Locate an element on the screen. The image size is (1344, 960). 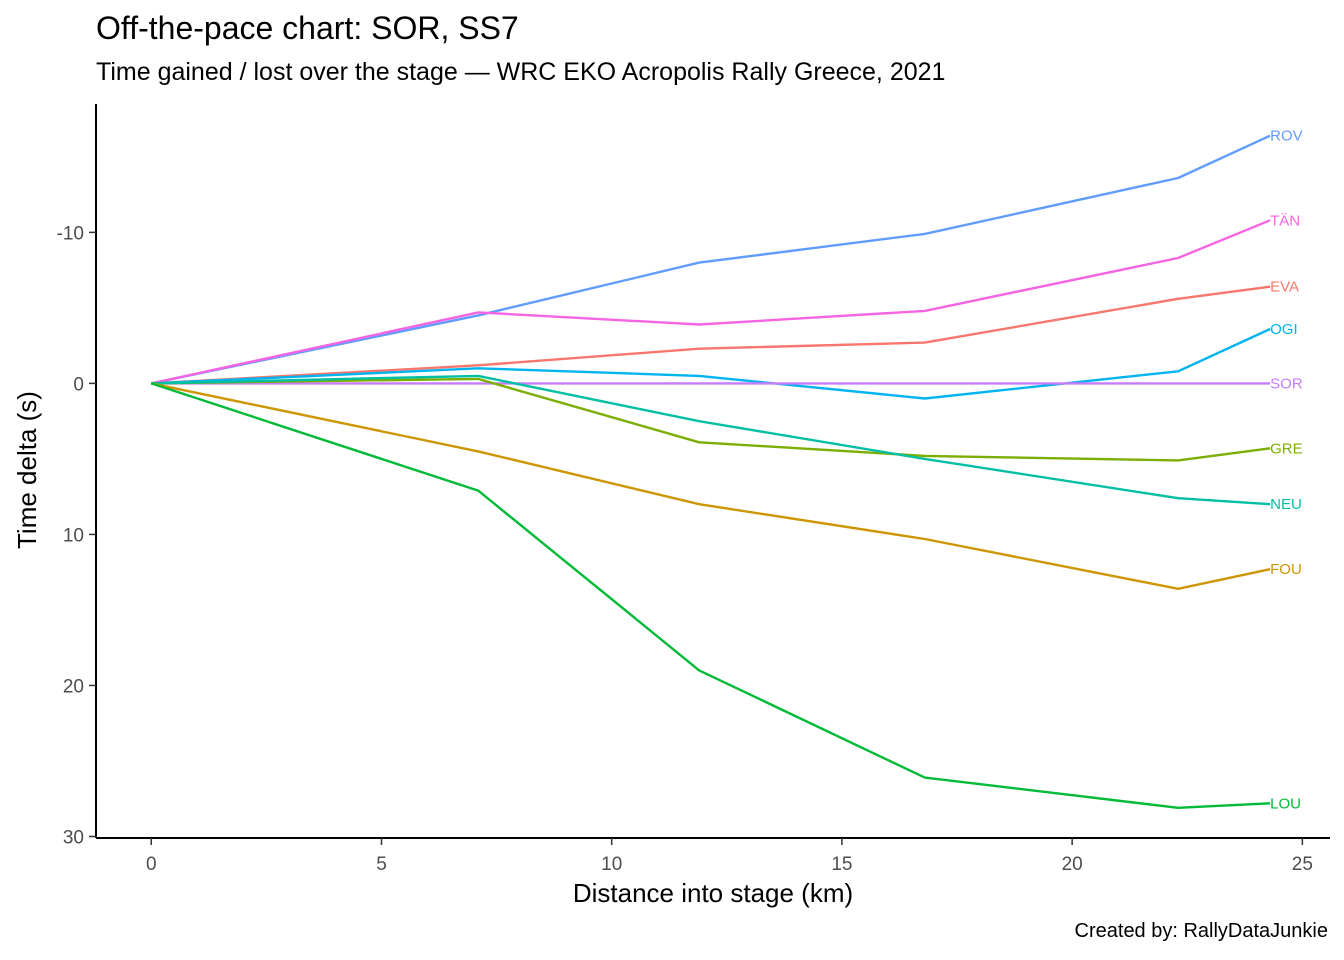
series-end-label: OGI is located at coordinates (1284, 329).